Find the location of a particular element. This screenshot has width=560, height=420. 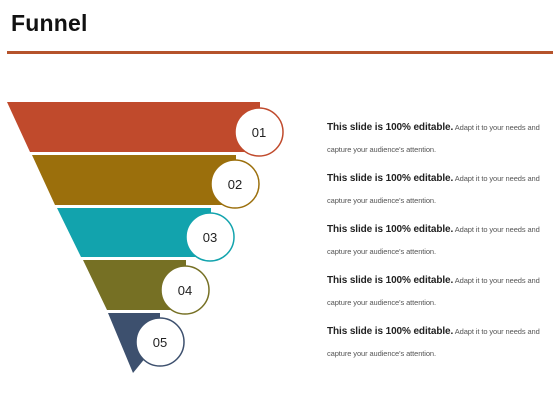

step-number-3: 03 is located at coordinates (210, 237).